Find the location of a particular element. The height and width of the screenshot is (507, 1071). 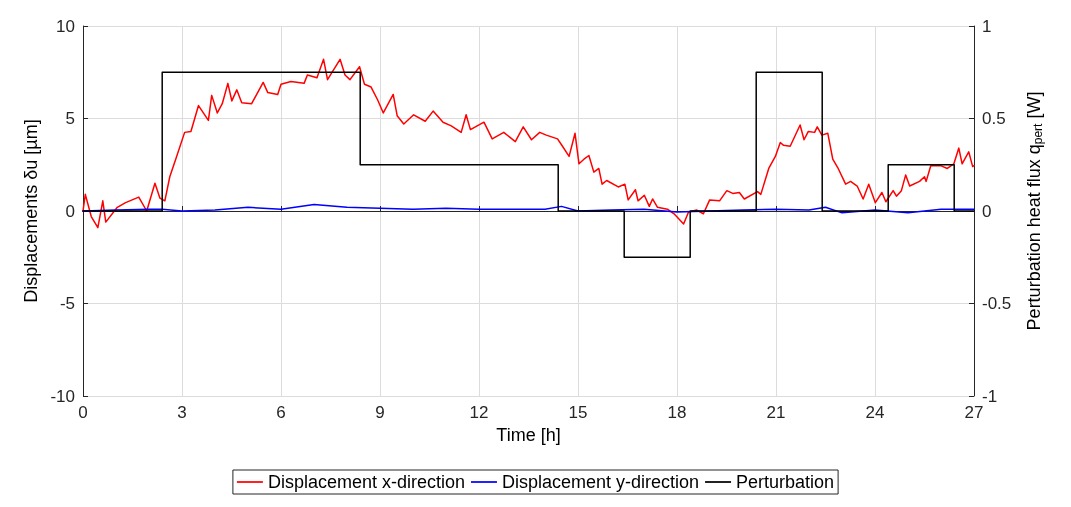

x-tick-label: 24 is located at coordinates (875, 412).